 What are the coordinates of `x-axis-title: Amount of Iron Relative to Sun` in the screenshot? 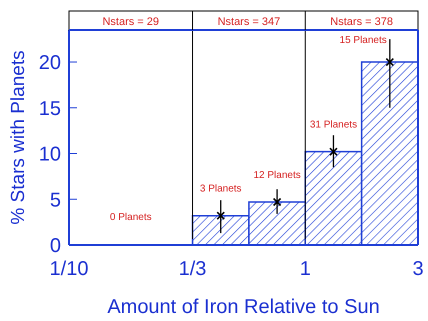 It's located at (243, 307).